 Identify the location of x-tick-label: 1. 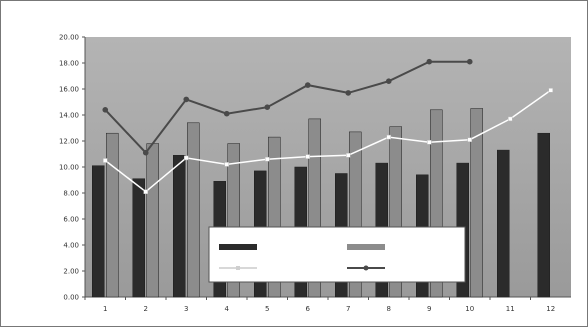
(105, 309).